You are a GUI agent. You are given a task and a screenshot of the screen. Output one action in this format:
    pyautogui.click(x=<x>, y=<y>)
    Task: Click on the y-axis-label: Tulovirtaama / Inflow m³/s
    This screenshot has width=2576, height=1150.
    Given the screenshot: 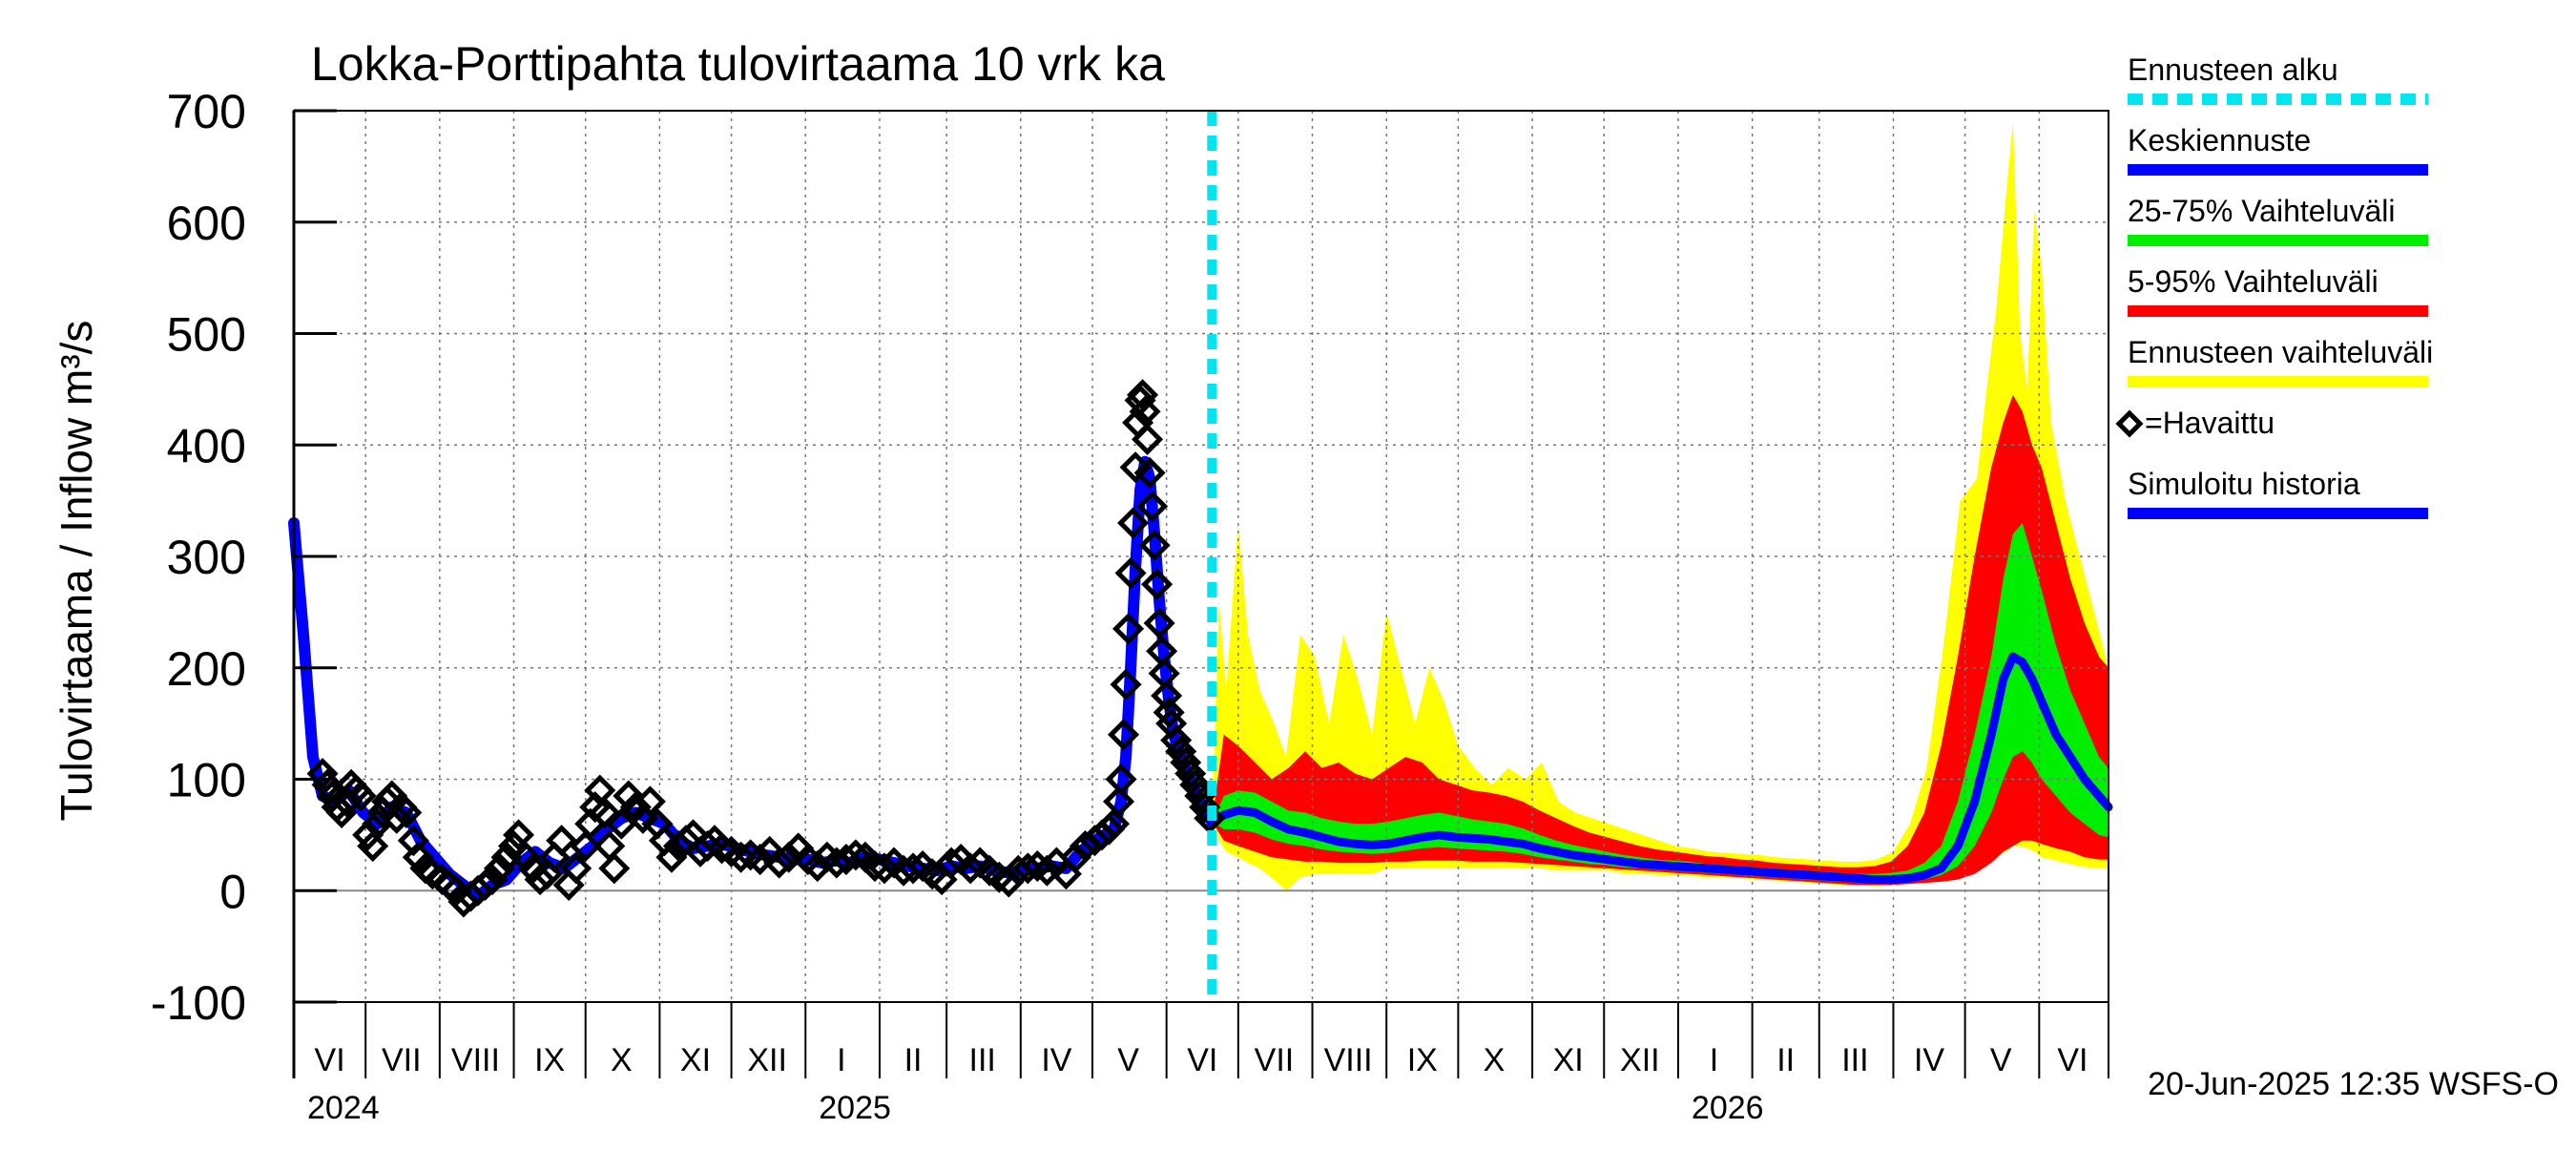 What is the action you would take?
    pyautogui.click(x=76, y=571)
    